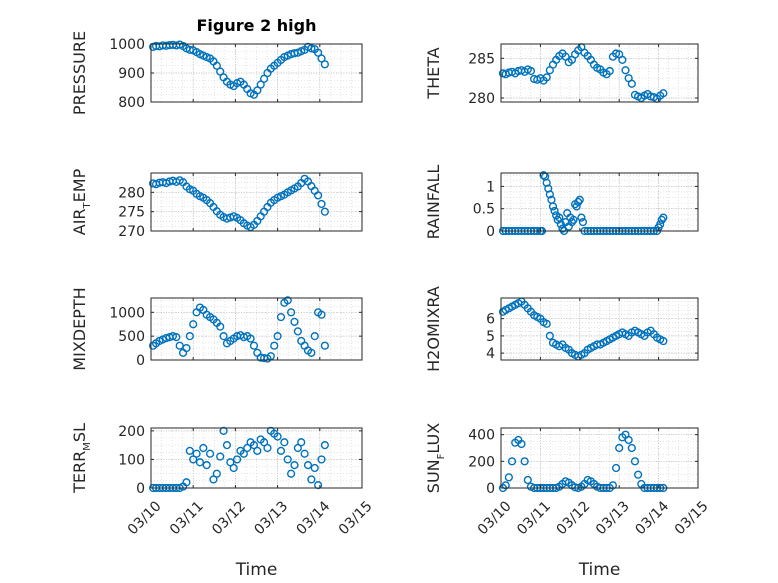  What do you see at coordinates (79, 472) in the screenshot?
I see `y-axis-label-main: TERR` at bounding box center [79, 472].